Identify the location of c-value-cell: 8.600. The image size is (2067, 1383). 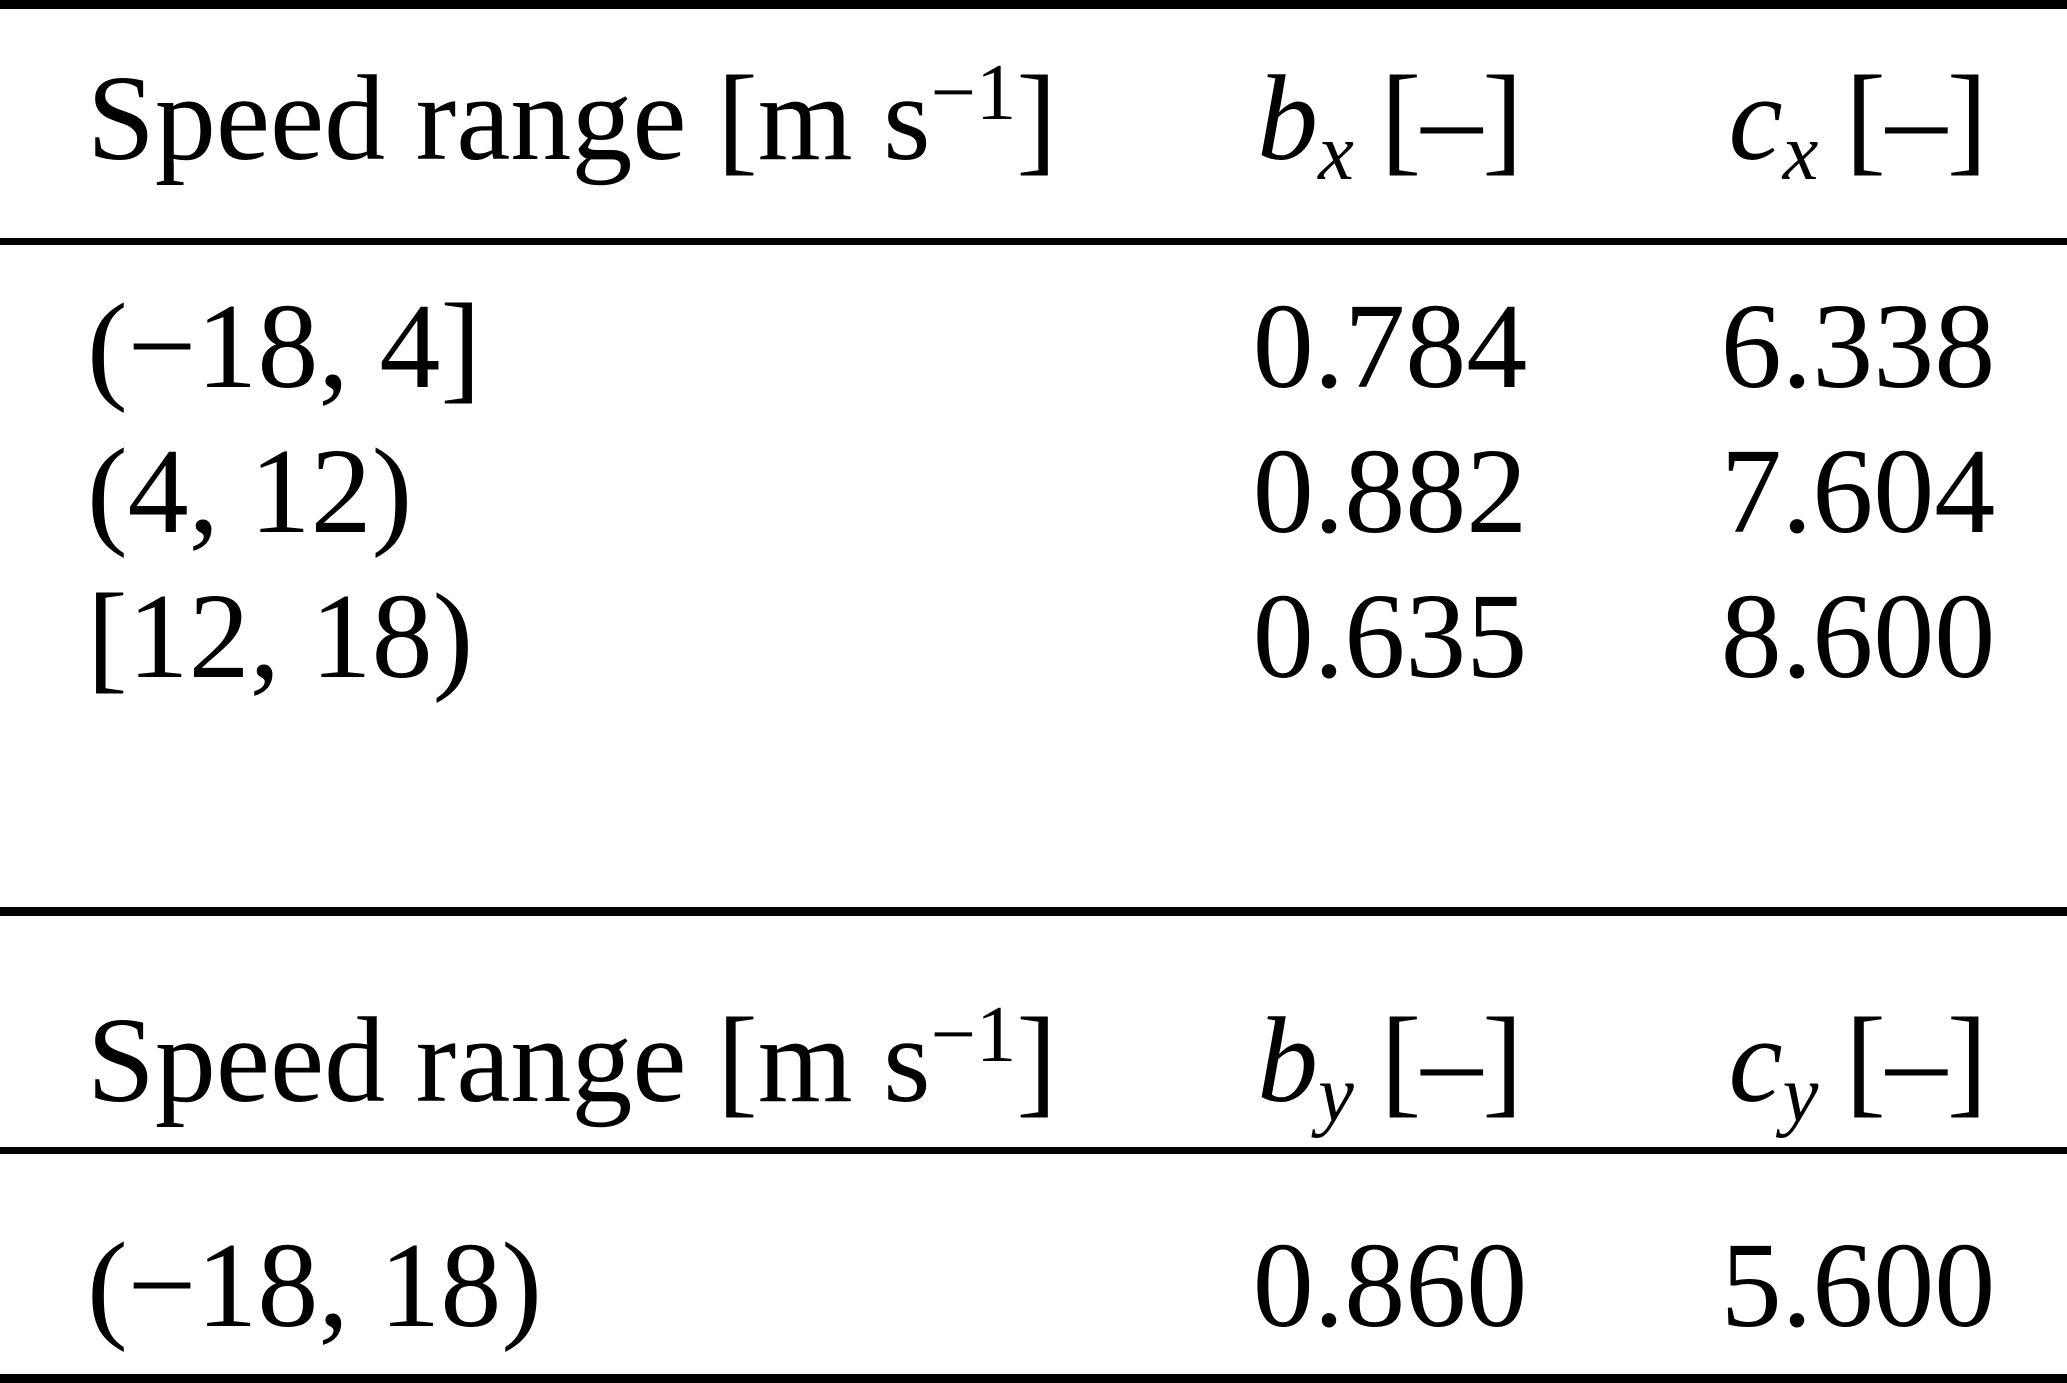
(1858, 636).